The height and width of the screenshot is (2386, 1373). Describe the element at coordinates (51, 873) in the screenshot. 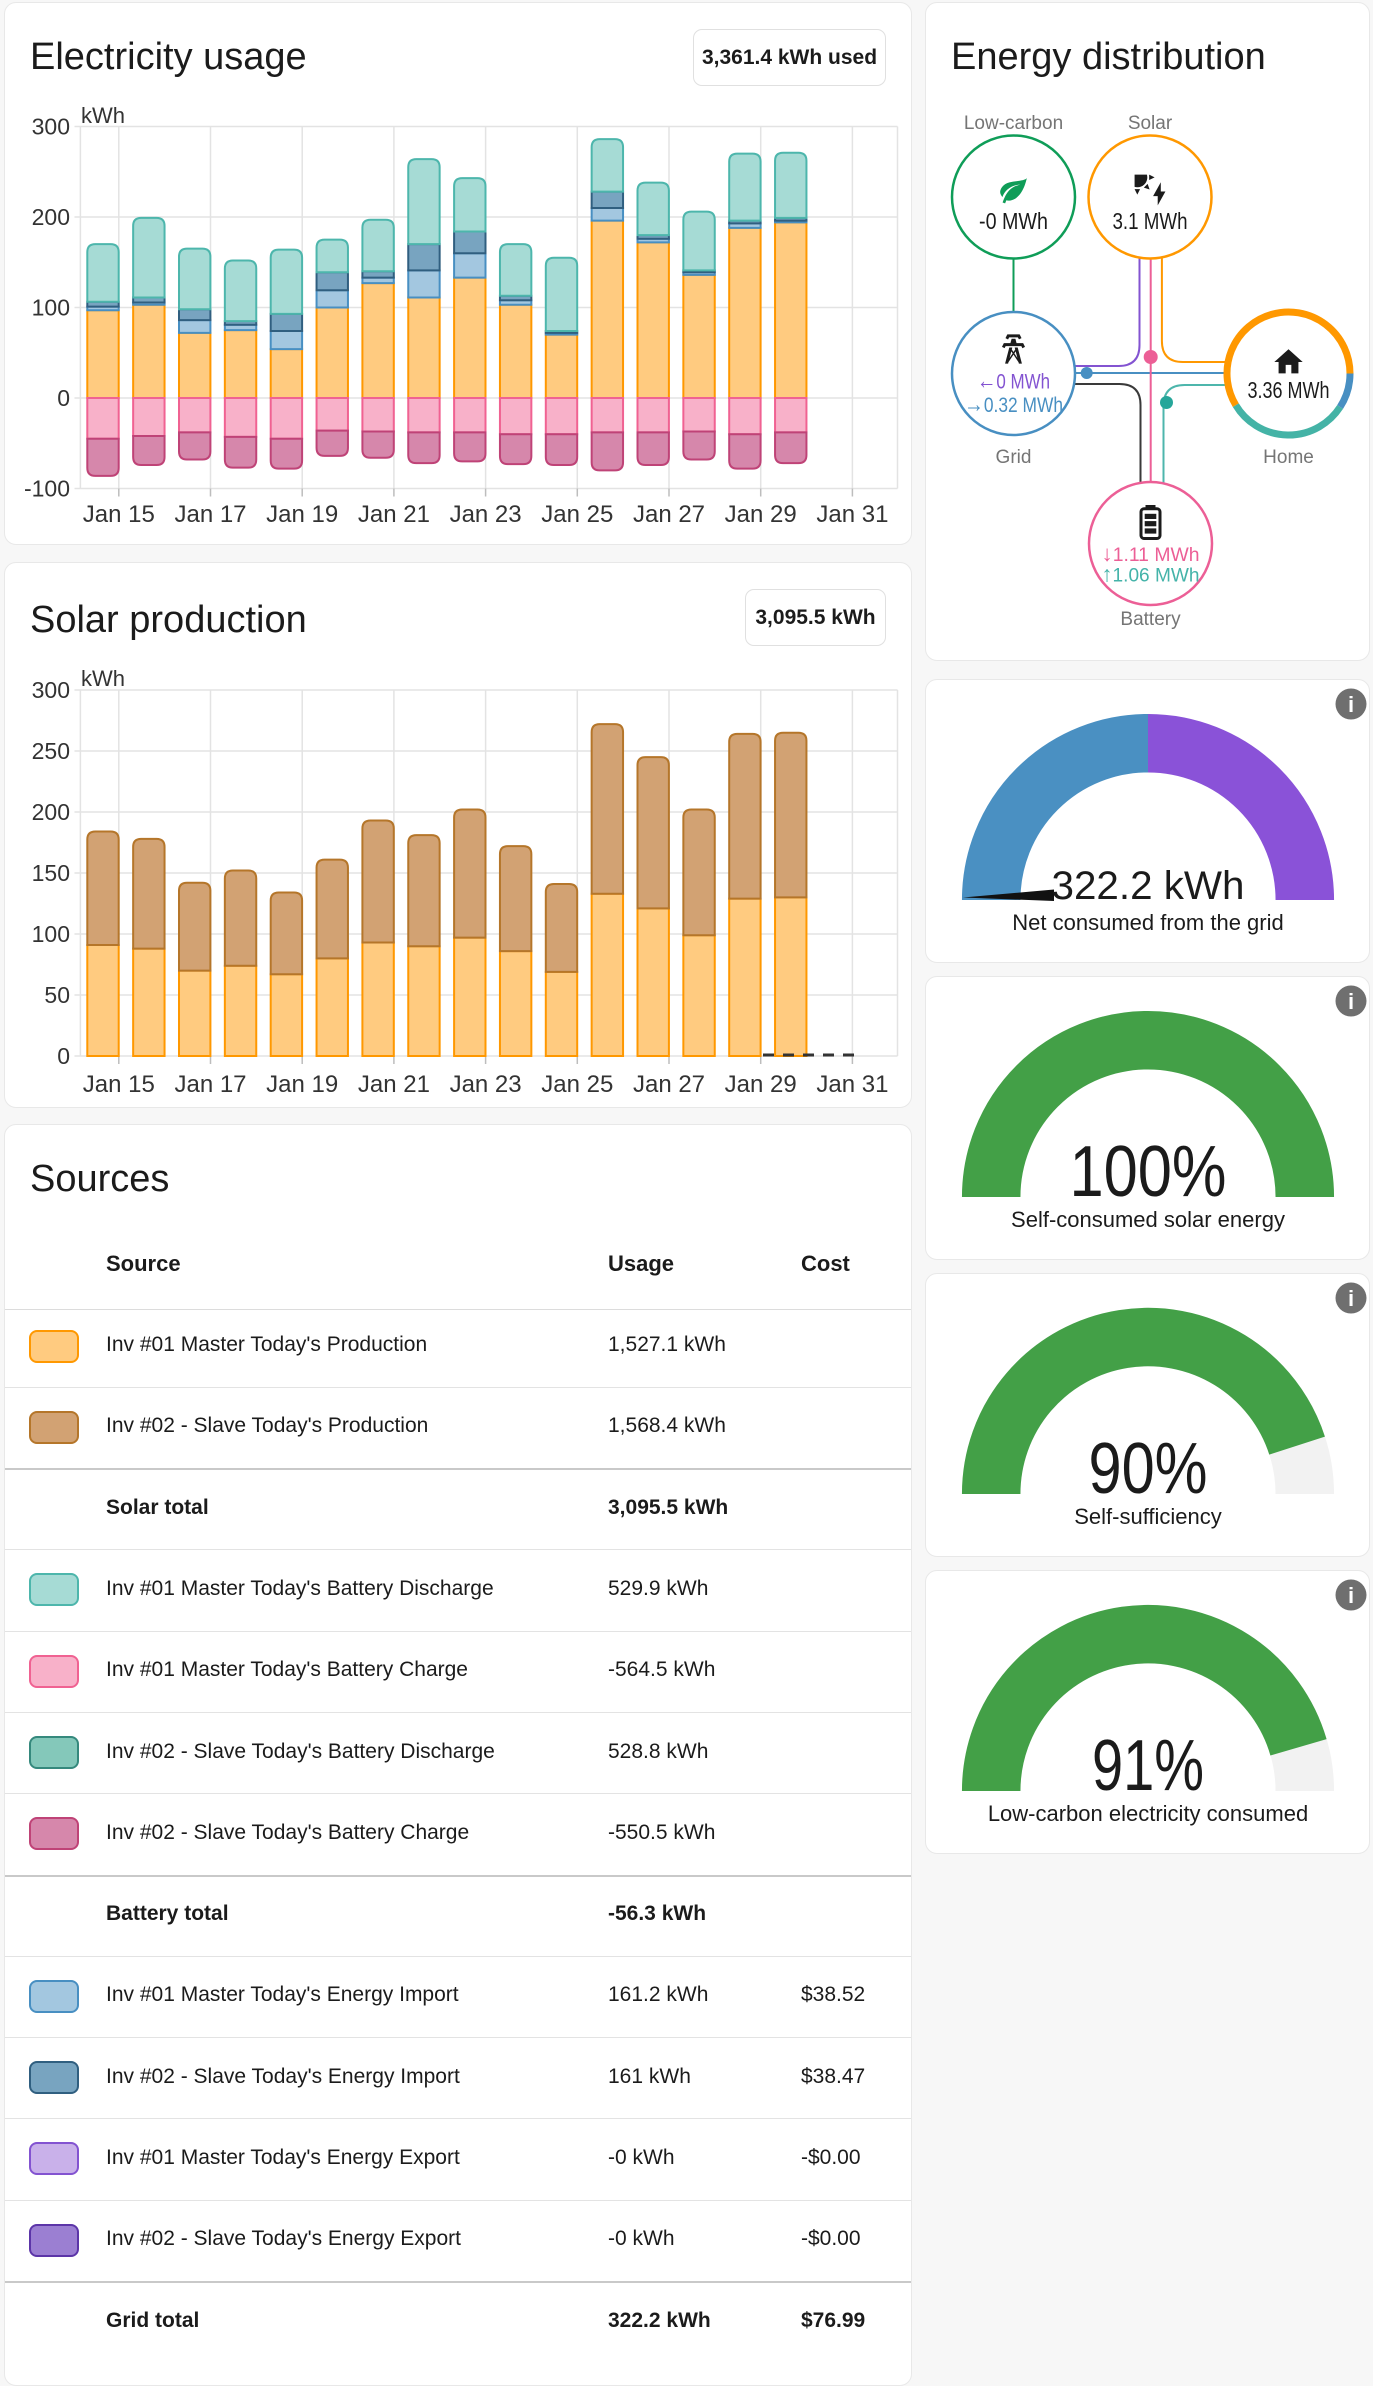

I see `svg-text: 150` at that location.